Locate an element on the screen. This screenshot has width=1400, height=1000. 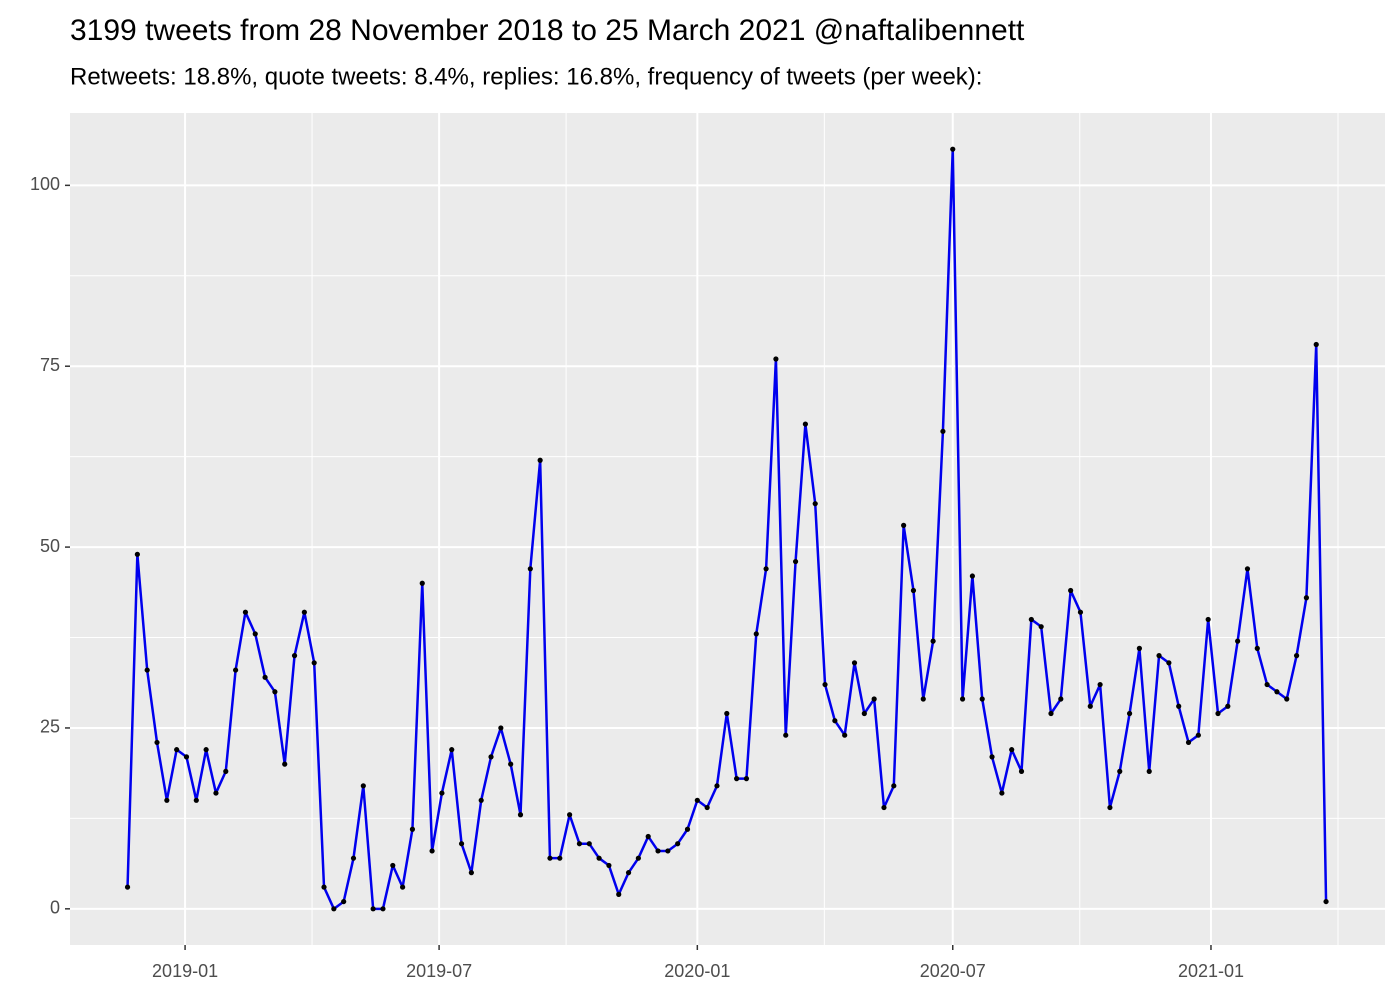
y-tick-label: 50 is located at coordinates (50, 546).